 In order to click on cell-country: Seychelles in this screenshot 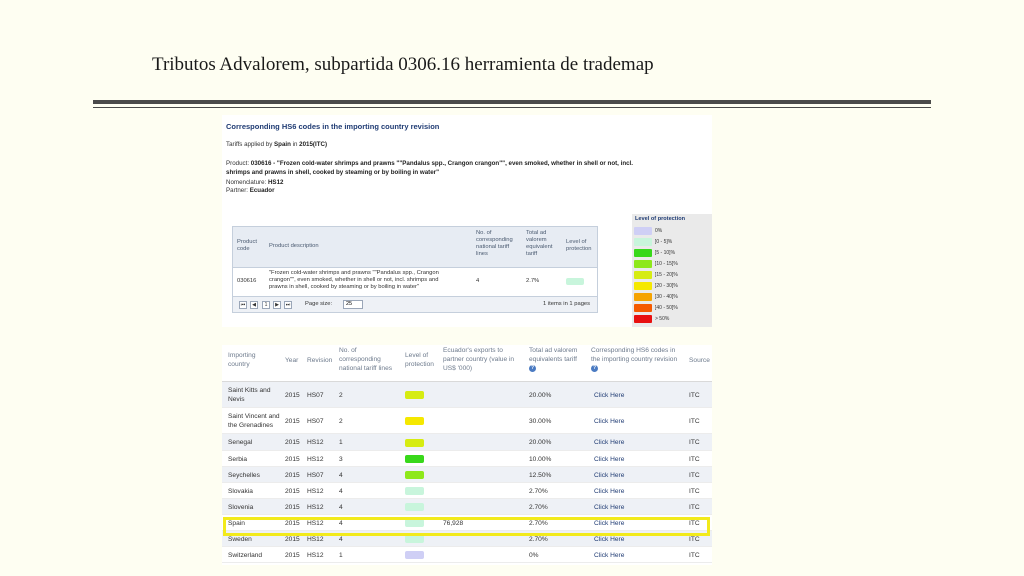, I will do `click(244, 475)`.